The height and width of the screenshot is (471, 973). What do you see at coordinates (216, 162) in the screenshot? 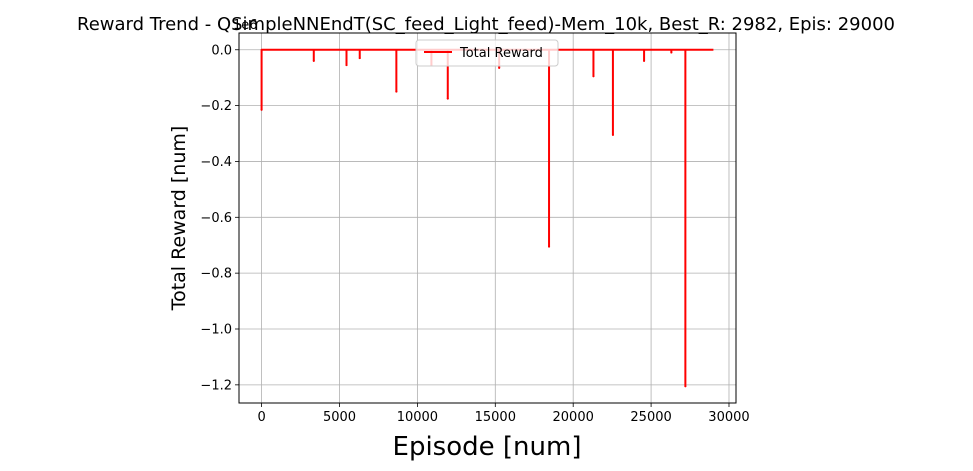
I see `y-tick-label: −0.4` at bounding box center [216, 162].